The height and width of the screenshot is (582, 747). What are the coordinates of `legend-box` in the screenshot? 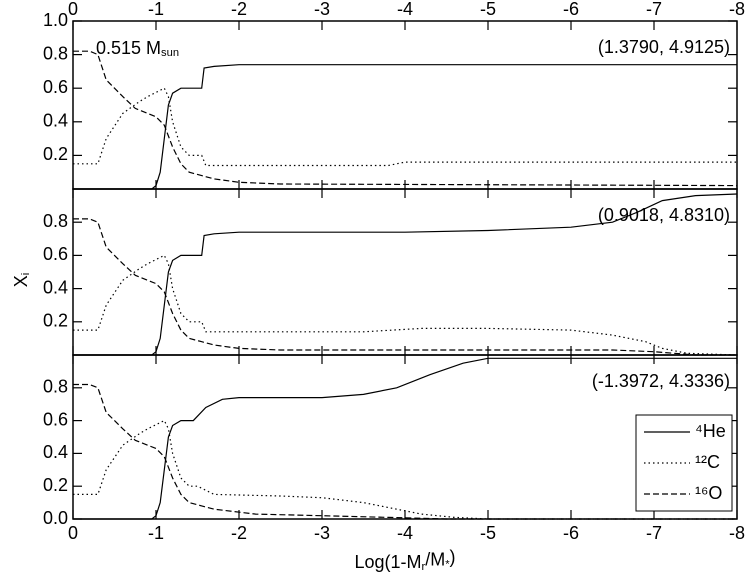 It's located at (684, 463).